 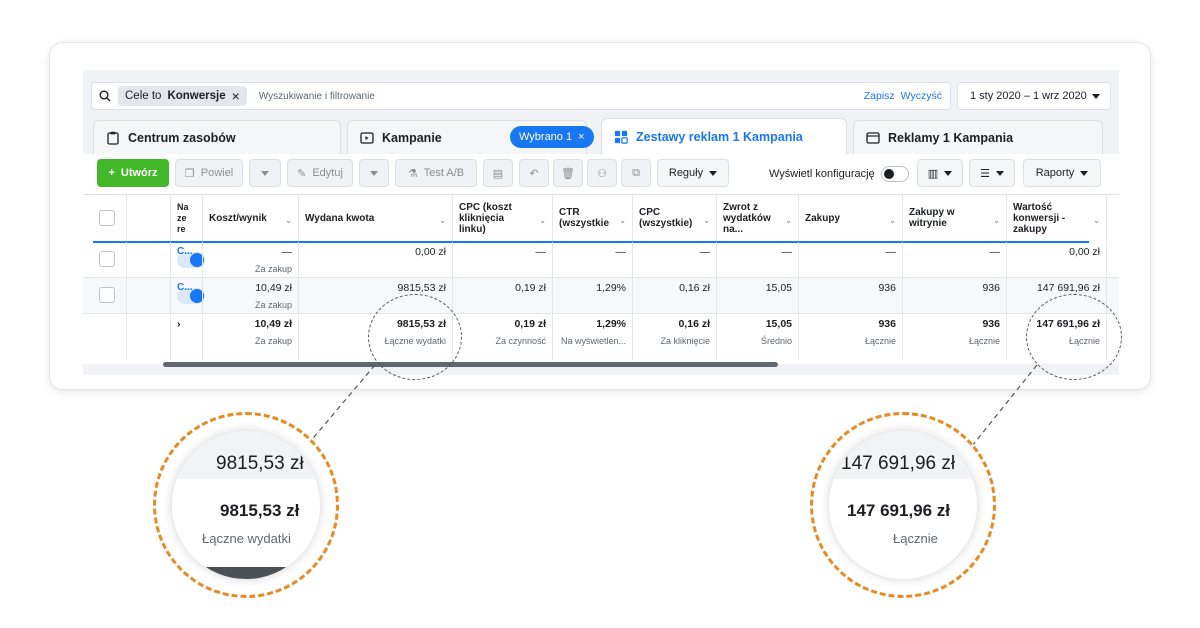 What do you see at coordinates (367, 138) in the screenshot?
I see `folder-icon` at bounding box center [367, 138].